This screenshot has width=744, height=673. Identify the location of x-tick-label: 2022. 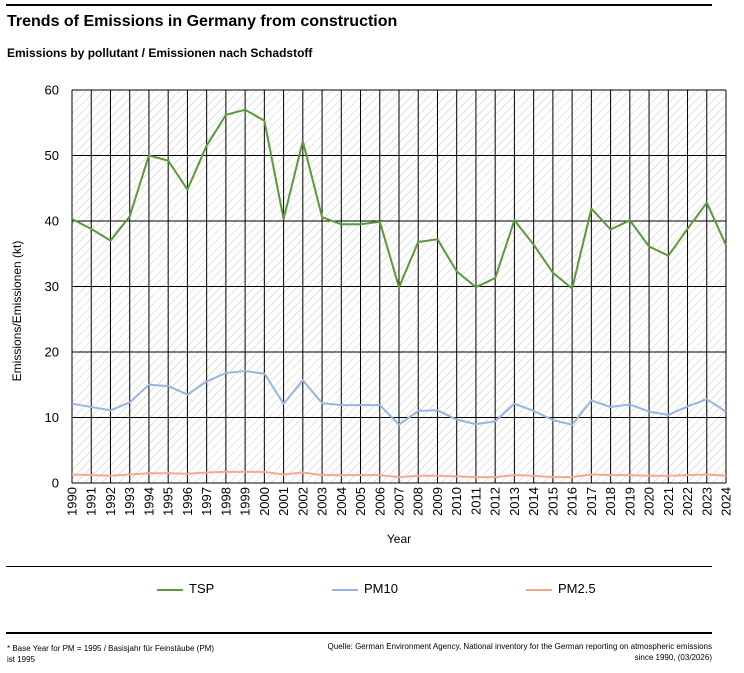
(687, 501).